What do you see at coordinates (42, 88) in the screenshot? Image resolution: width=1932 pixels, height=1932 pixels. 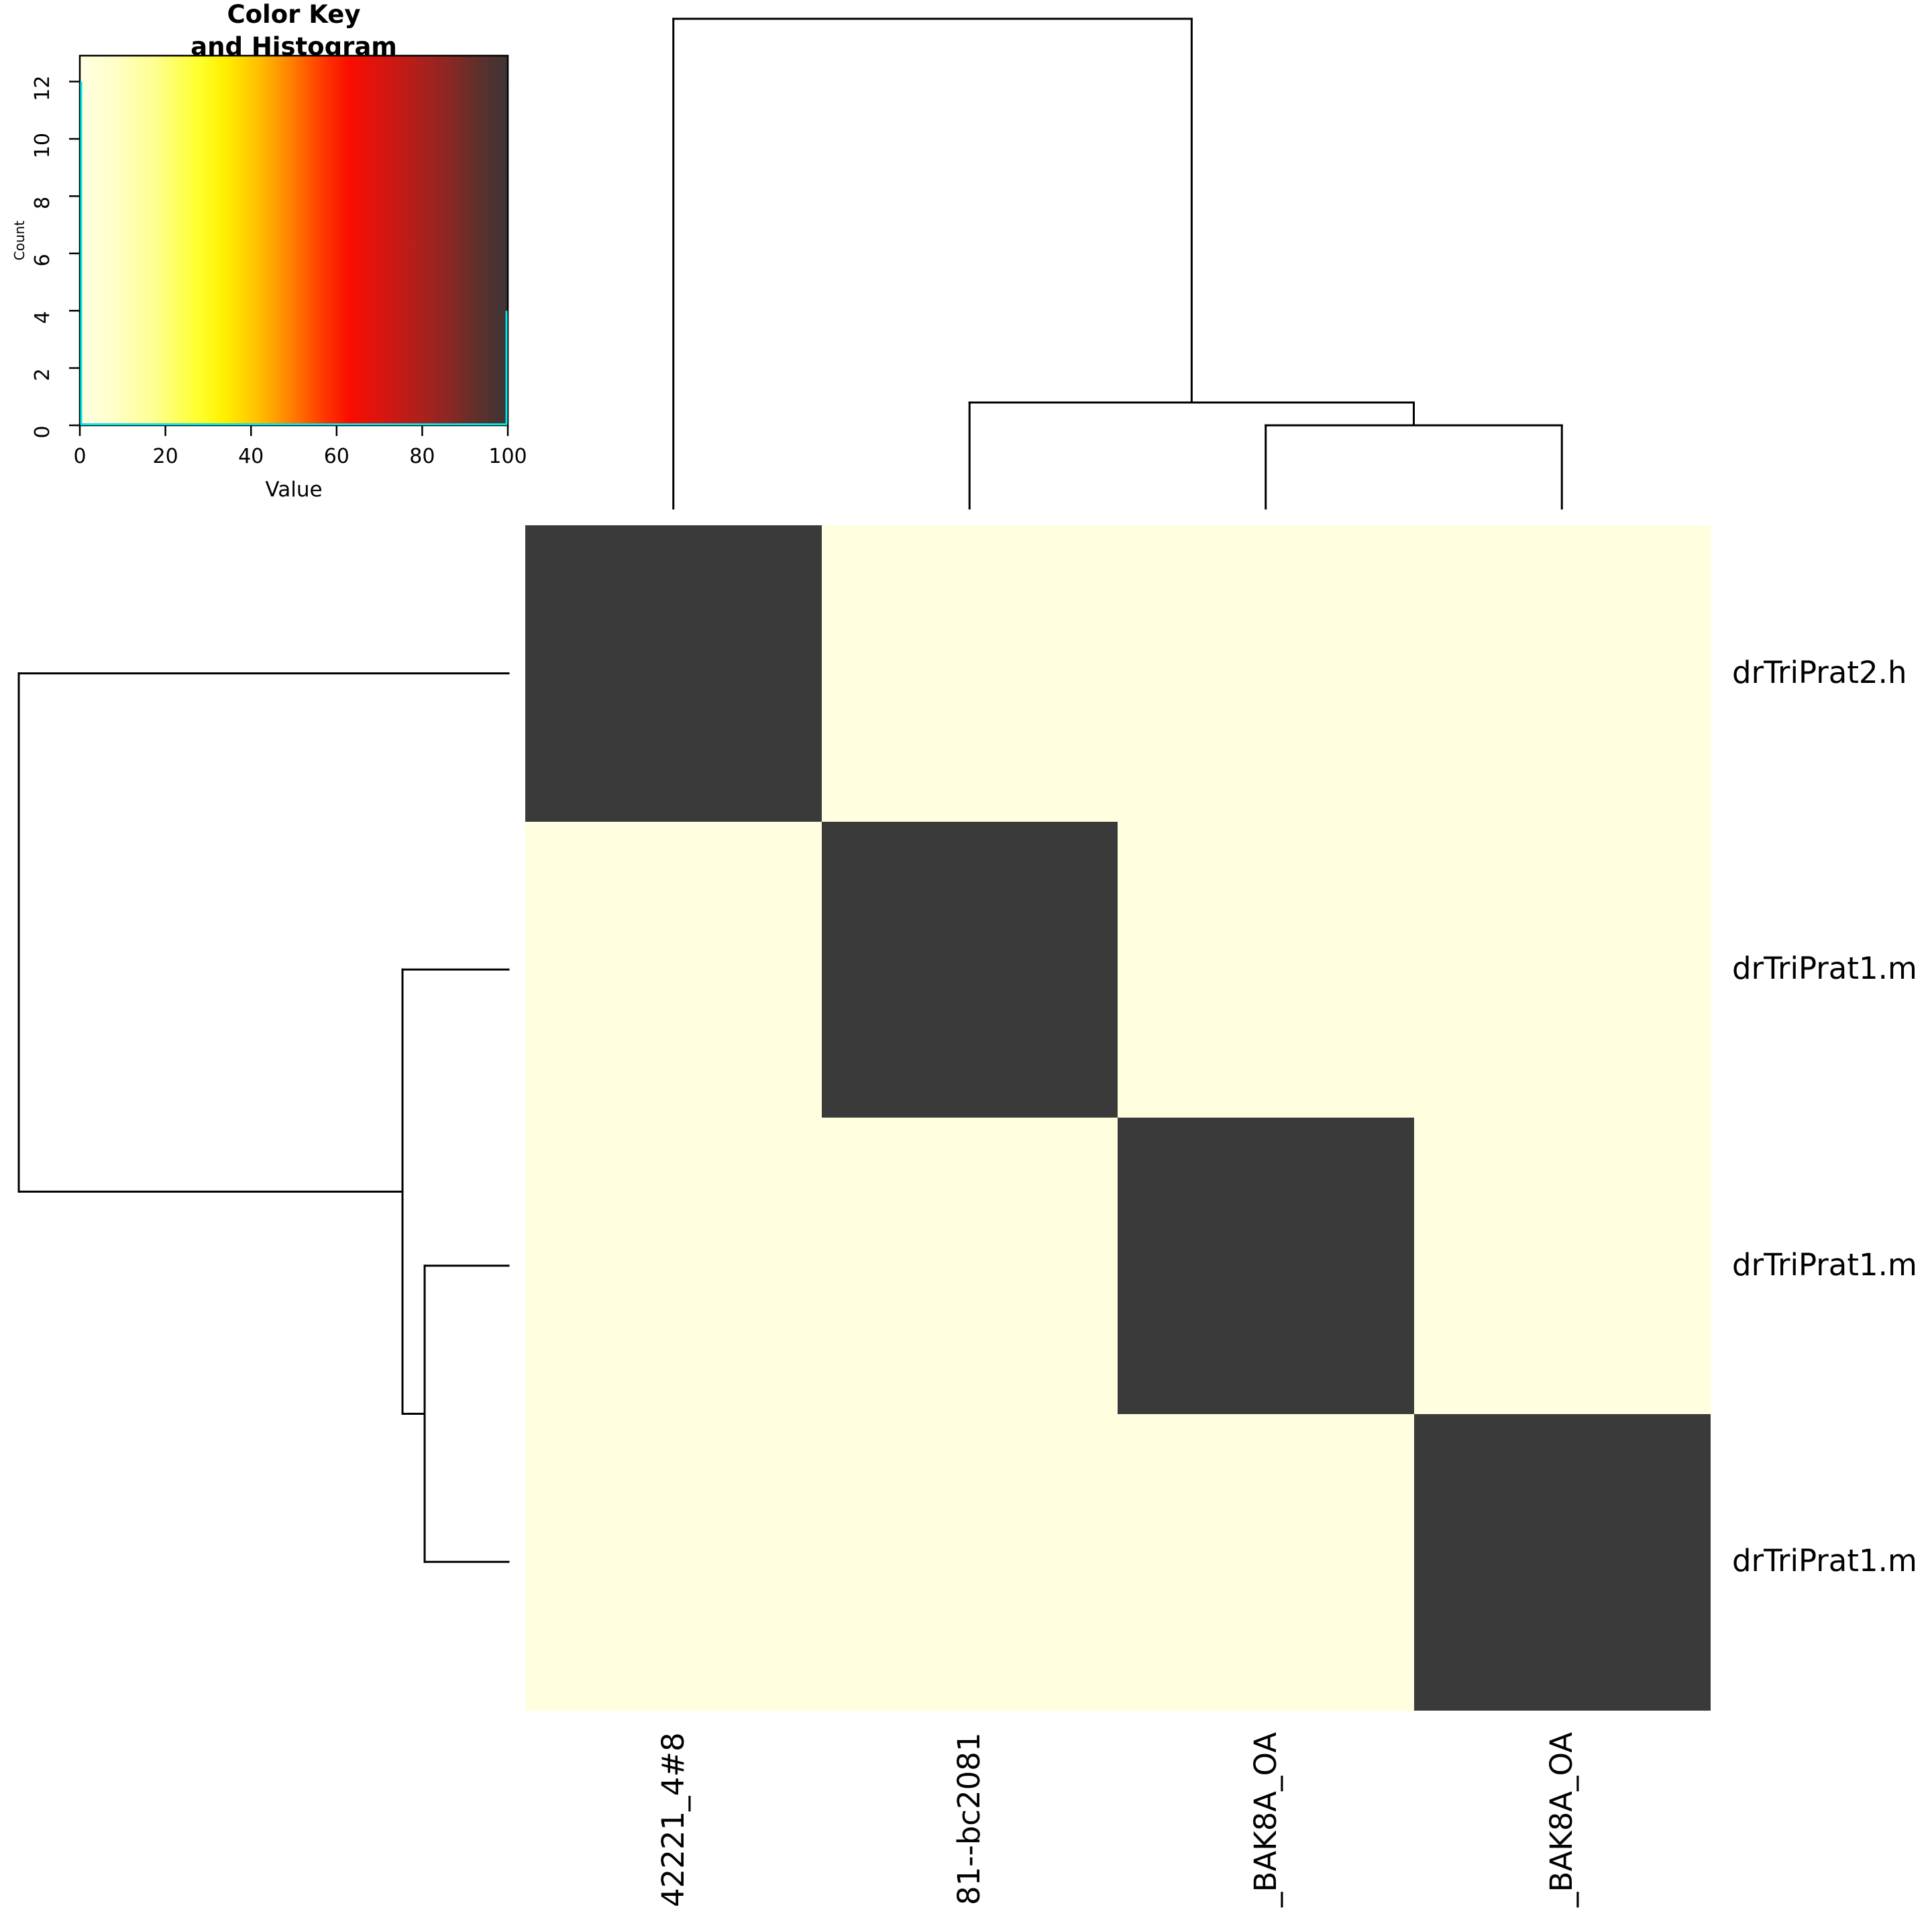 I see `axis-tick-label: 12` at bounding box center [42, 88].